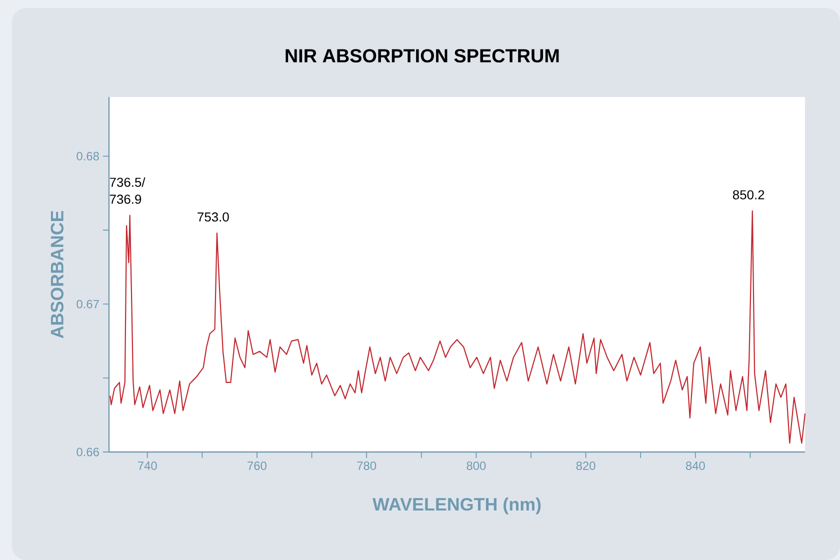 Image resolution: width=840 pixels, height=560 pixels. What do you see at coordinates (213, 217) in the screenshot?
I see `annotation: 753.0` at bounding box center [213, 217].